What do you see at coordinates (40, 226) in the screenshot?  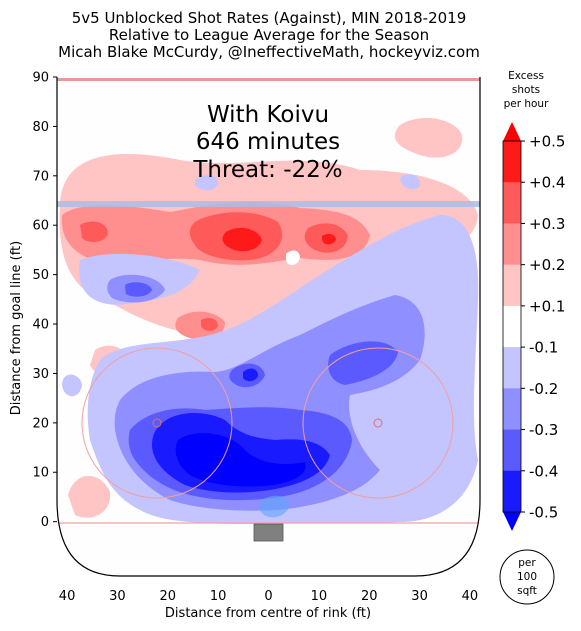 I see `y-tick-label: 60` at bounding box center [40, 226].